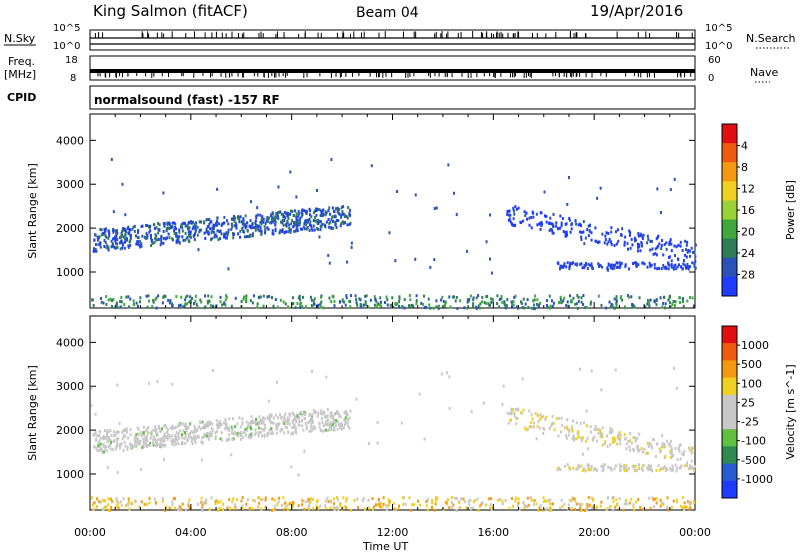  Describe the element at coordinates (70, 386) in the screenshot. I see `ytick-label-velocity-2: 3000` at that location.